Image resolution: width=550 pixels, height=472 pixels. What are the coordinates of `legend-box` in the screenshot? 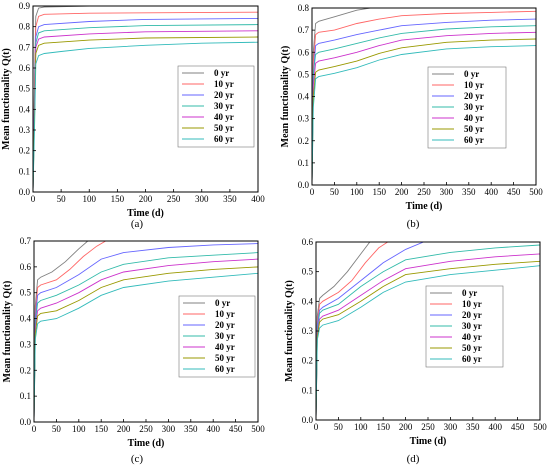 It's located at (467, 107).